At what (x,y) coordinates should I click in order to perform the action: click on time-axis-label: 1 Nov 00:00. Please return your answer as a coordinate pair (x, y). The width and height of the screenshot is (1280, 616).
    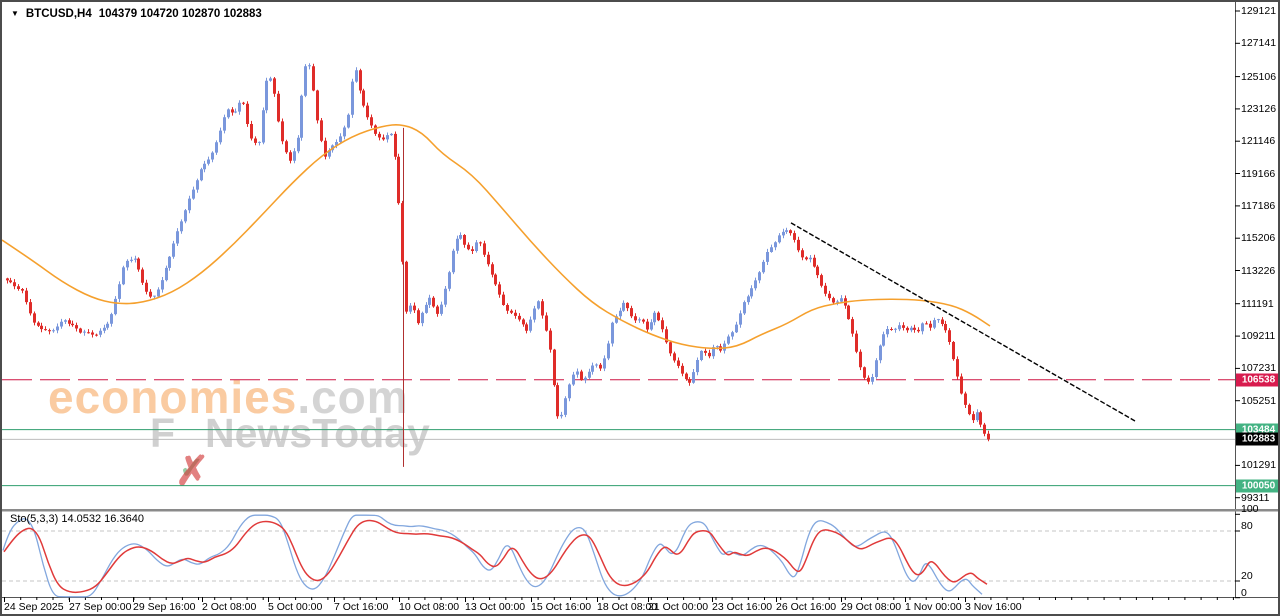
    Looking at the image, I should click on (933, 607).